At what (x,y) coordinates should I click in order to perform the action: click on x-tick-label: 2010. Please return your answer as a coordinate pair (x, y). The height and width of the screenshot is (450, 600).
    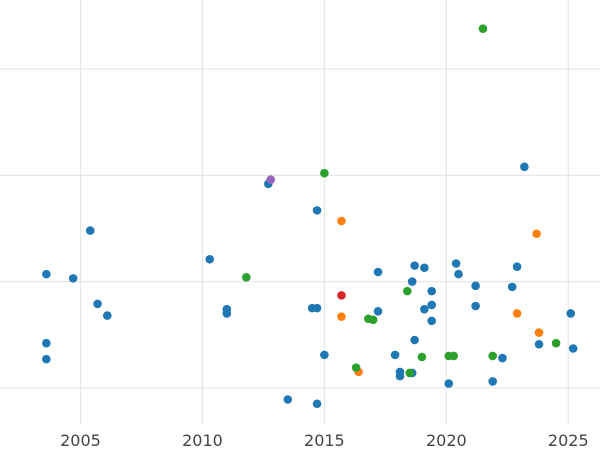
    Looking at the image, I should click on (202, 440).